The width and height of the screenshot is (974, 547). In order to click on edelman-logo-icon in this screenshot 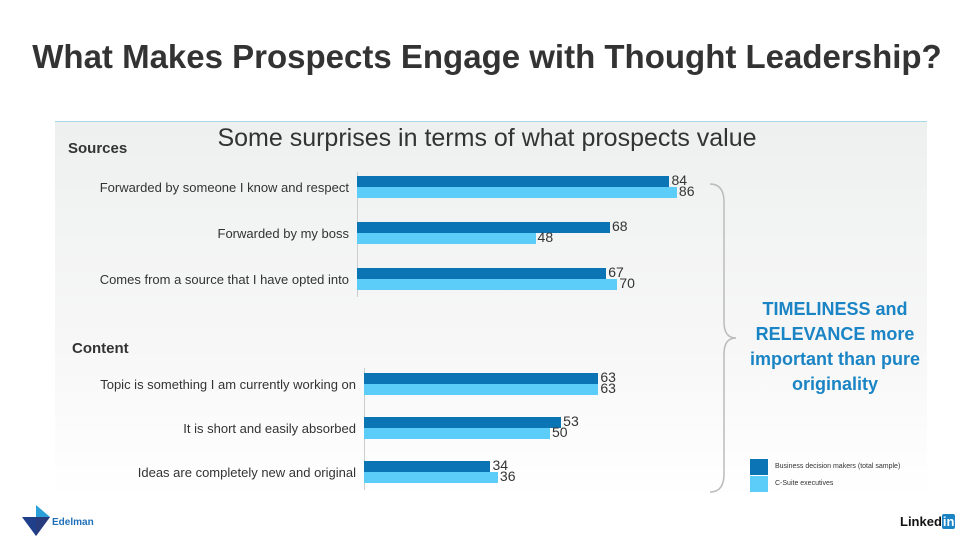, I will do `click(36, 520)`.